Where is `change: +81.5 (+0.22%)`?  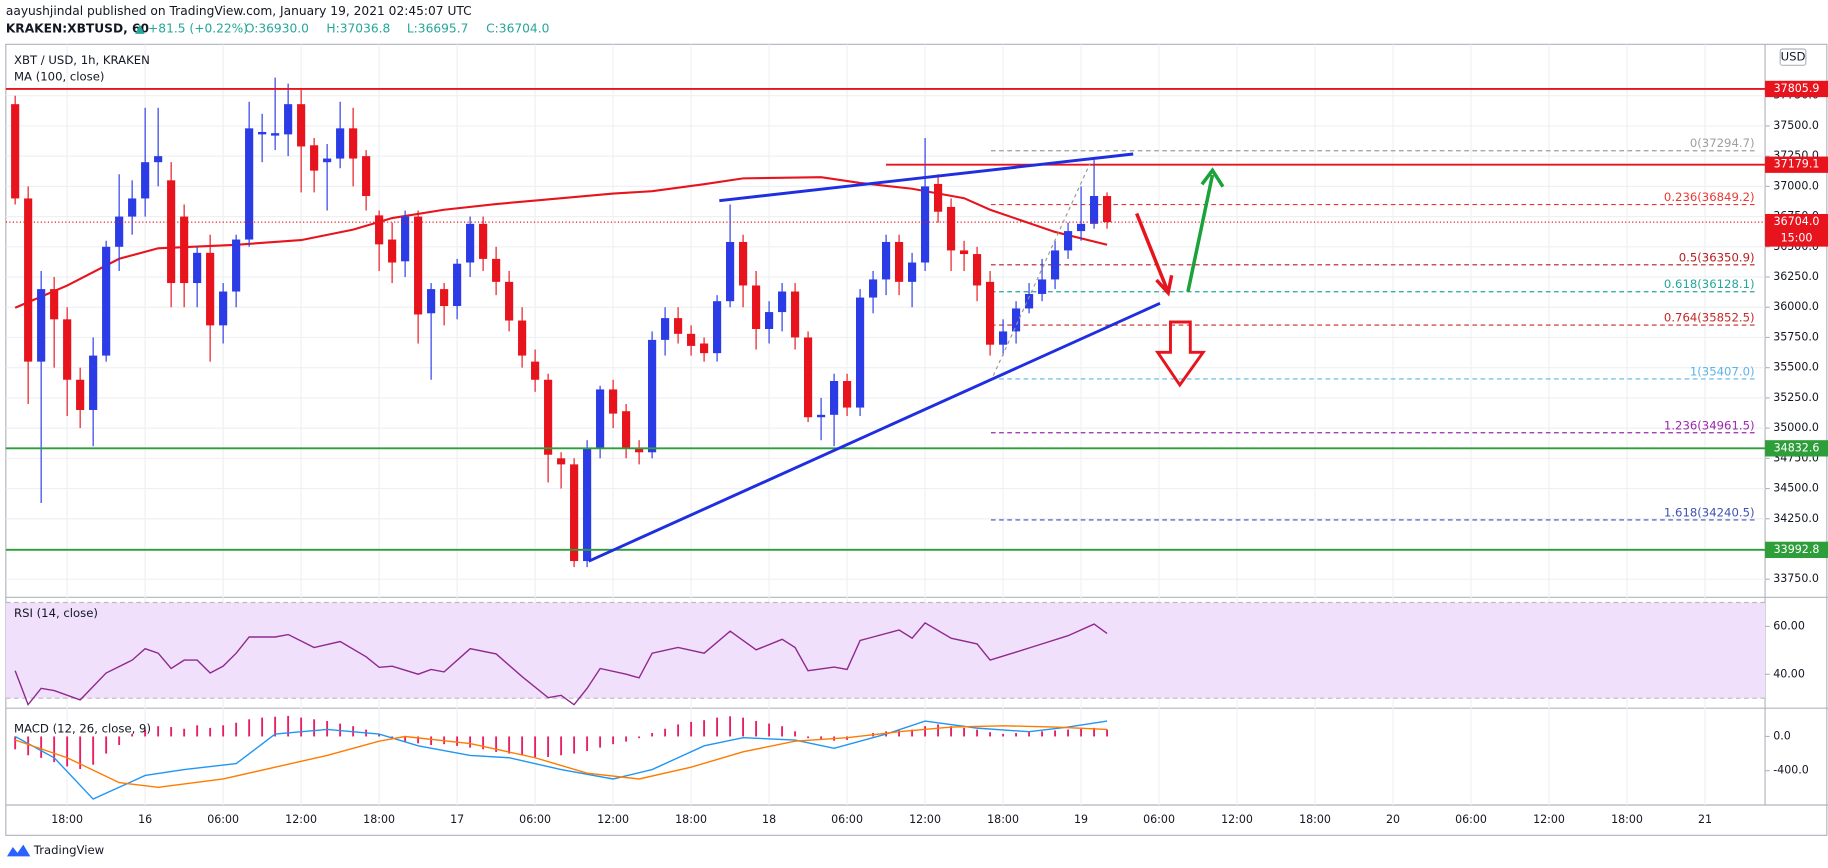
change: +81.5 (+0.22%) is located at coordinates (198, 29).